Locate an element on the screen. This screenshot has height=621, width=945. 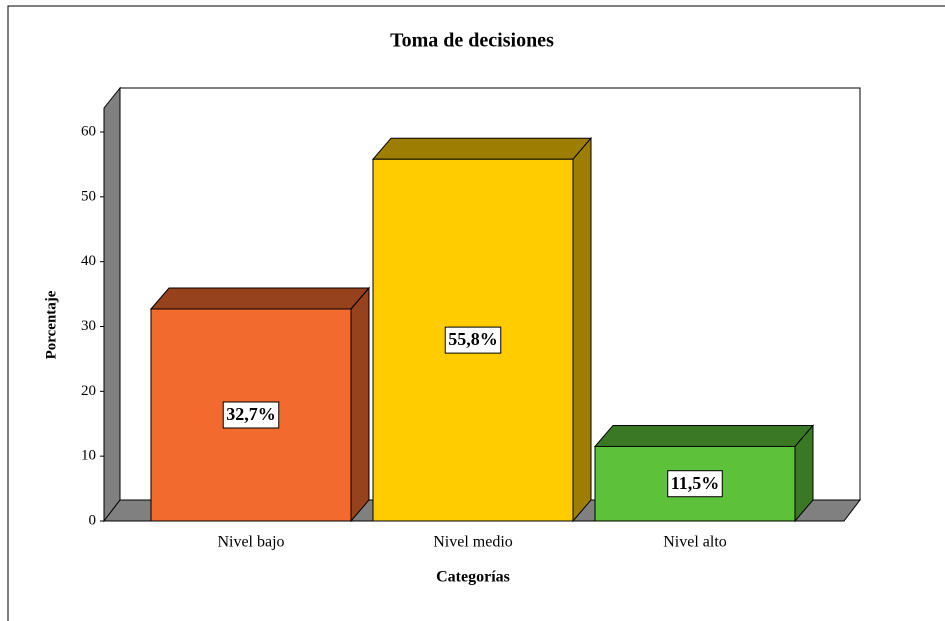
value-label: 32,7% is located at coordinates (251, 414).